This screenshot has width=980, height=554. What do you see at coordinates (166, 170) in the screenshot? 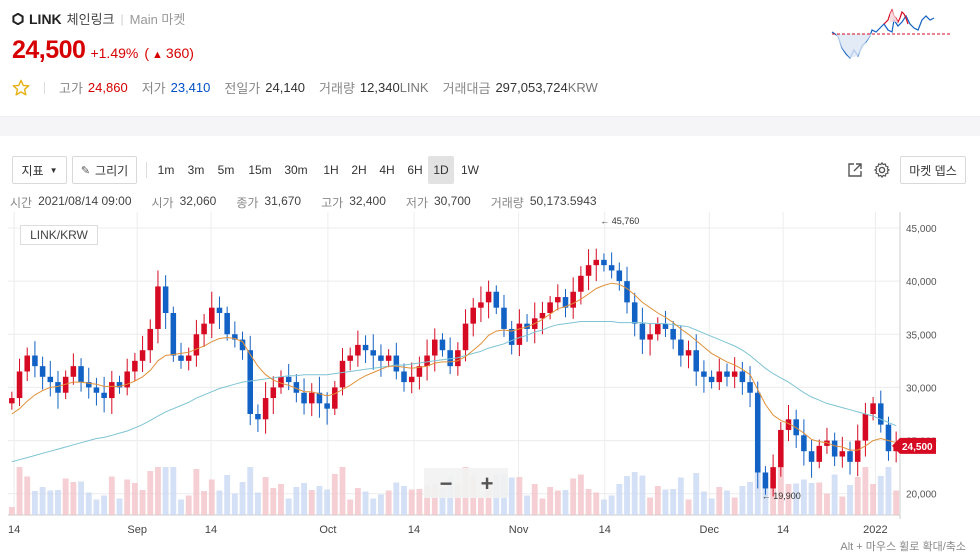
I see `interval-1m: 1m` at bounding box center [166, 170].